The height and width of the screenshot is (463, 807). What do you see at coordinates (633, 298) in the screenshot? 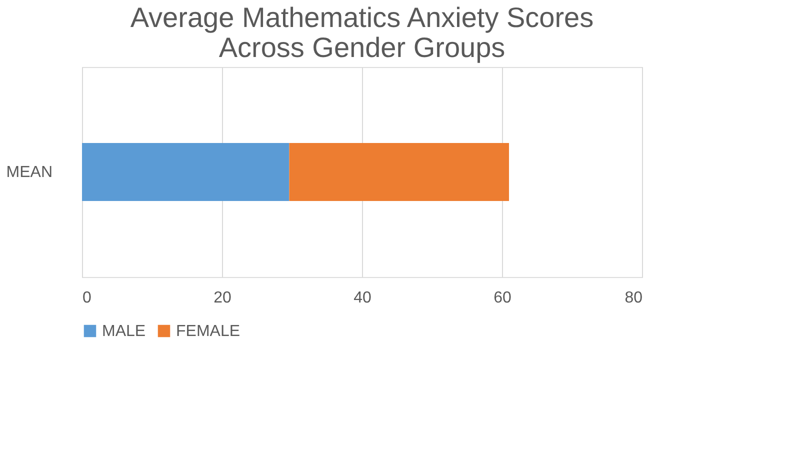
I see `x-tick-label: 80` at bounding box center [633, 298].